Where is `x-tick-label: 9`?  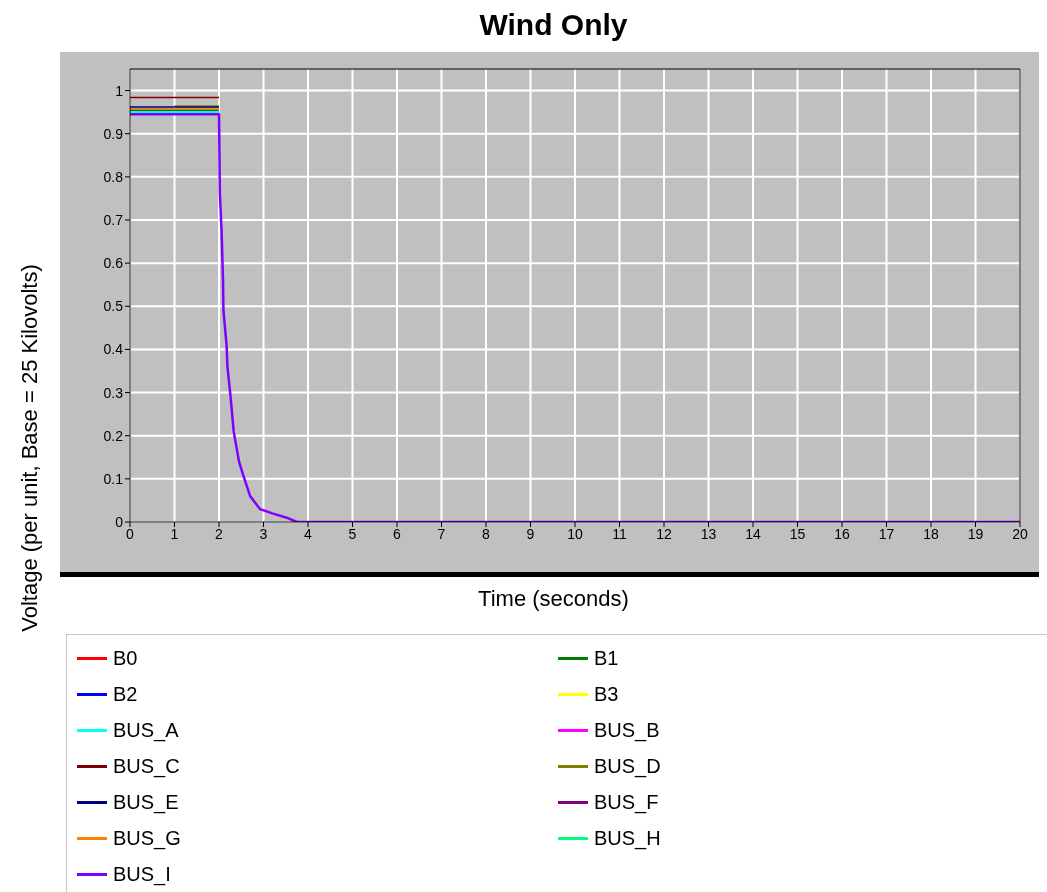 x-tick-label: 9 is located at coordinates (530, 533).